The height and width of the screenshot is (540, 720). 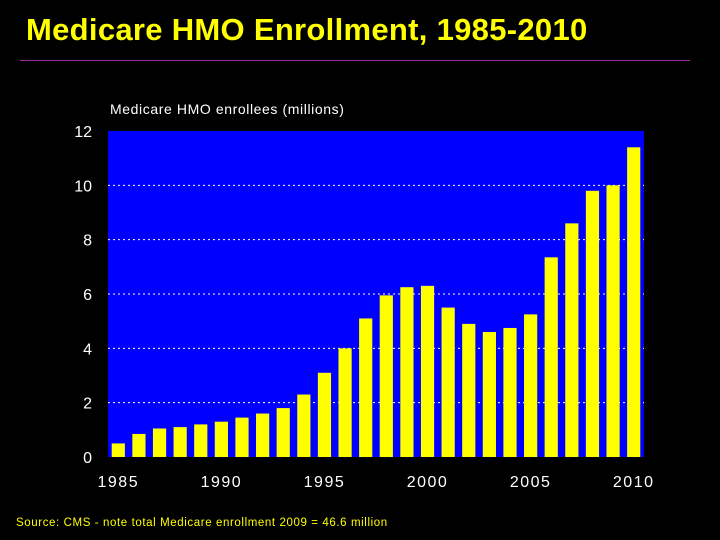 What do you see at coordinates (87, 241) in the screenshot?
I see `y-tick-label-8: 8` at bounding box center [87, 241].